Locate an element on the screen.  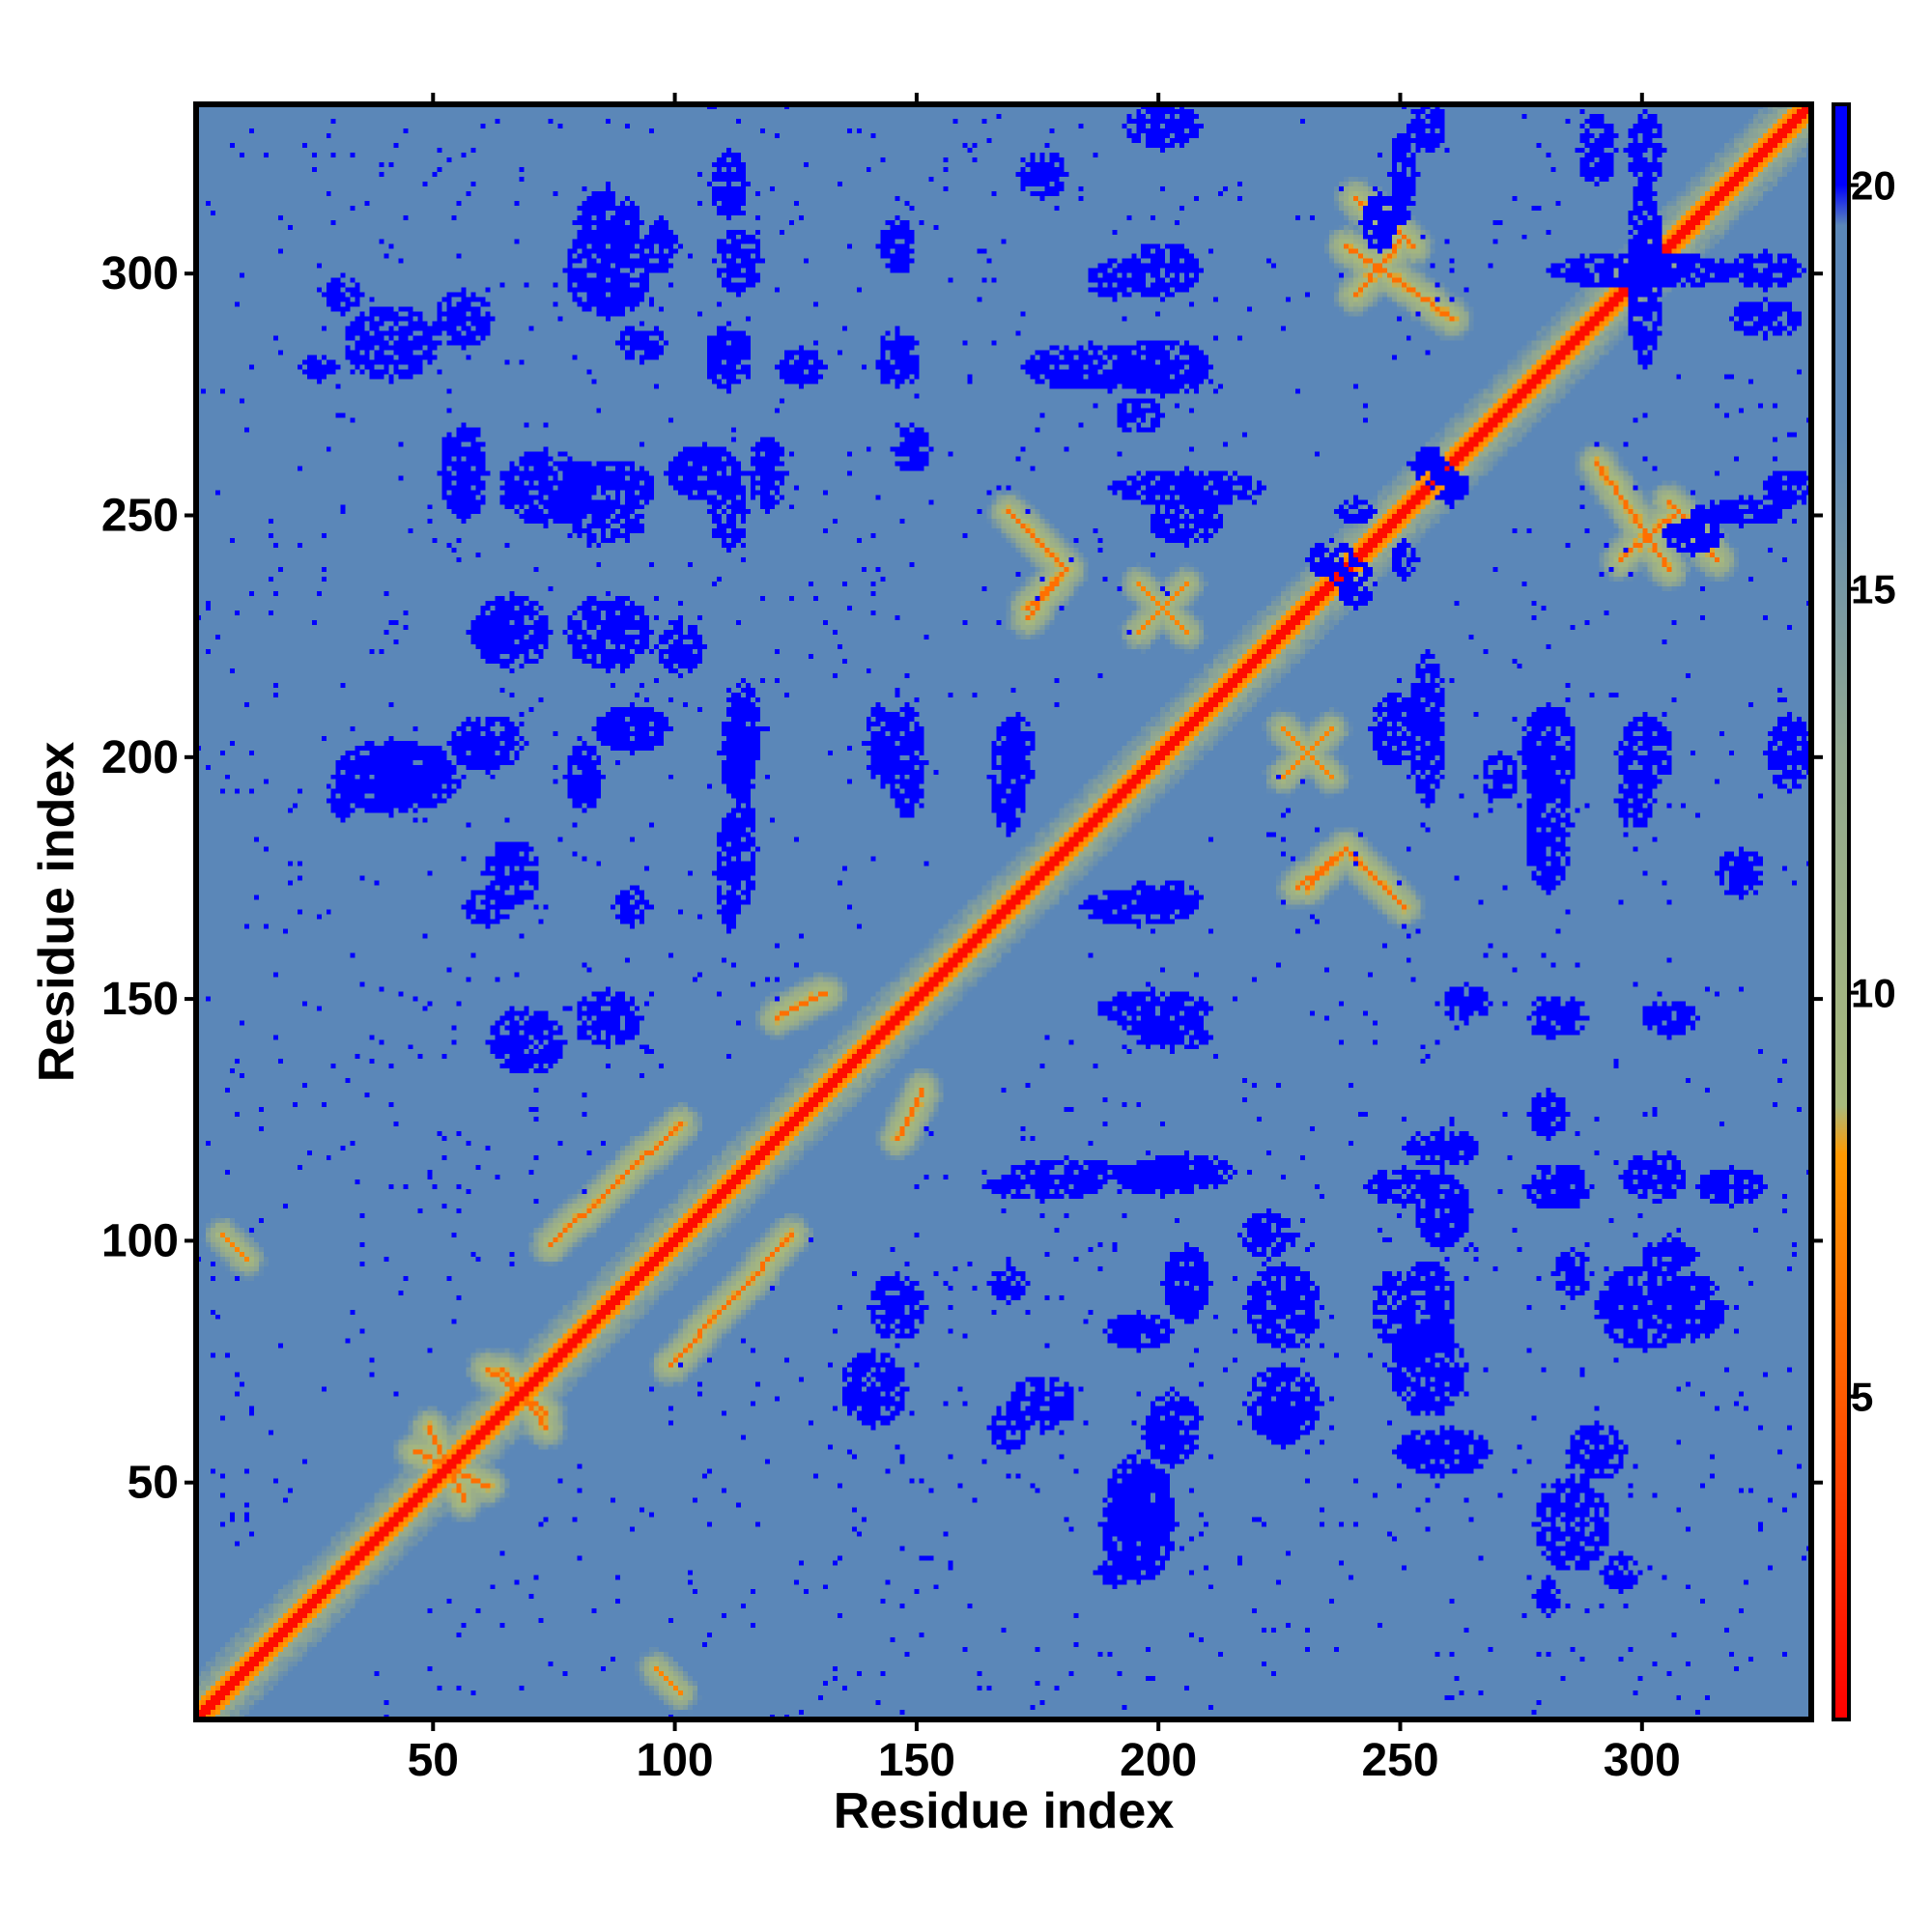
x-tick-label-100: 100 is located at coordinates (675, 1760).